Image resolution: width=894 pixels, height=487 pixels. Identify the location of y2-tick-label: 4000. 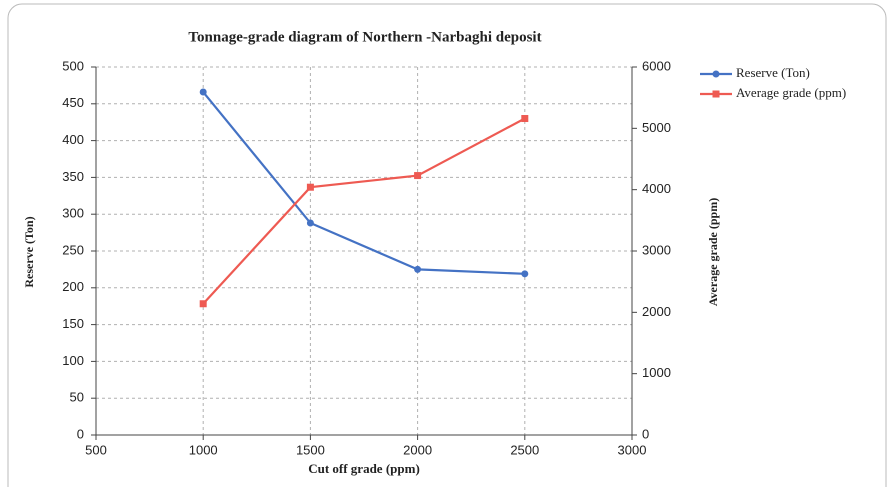
(656, 188).